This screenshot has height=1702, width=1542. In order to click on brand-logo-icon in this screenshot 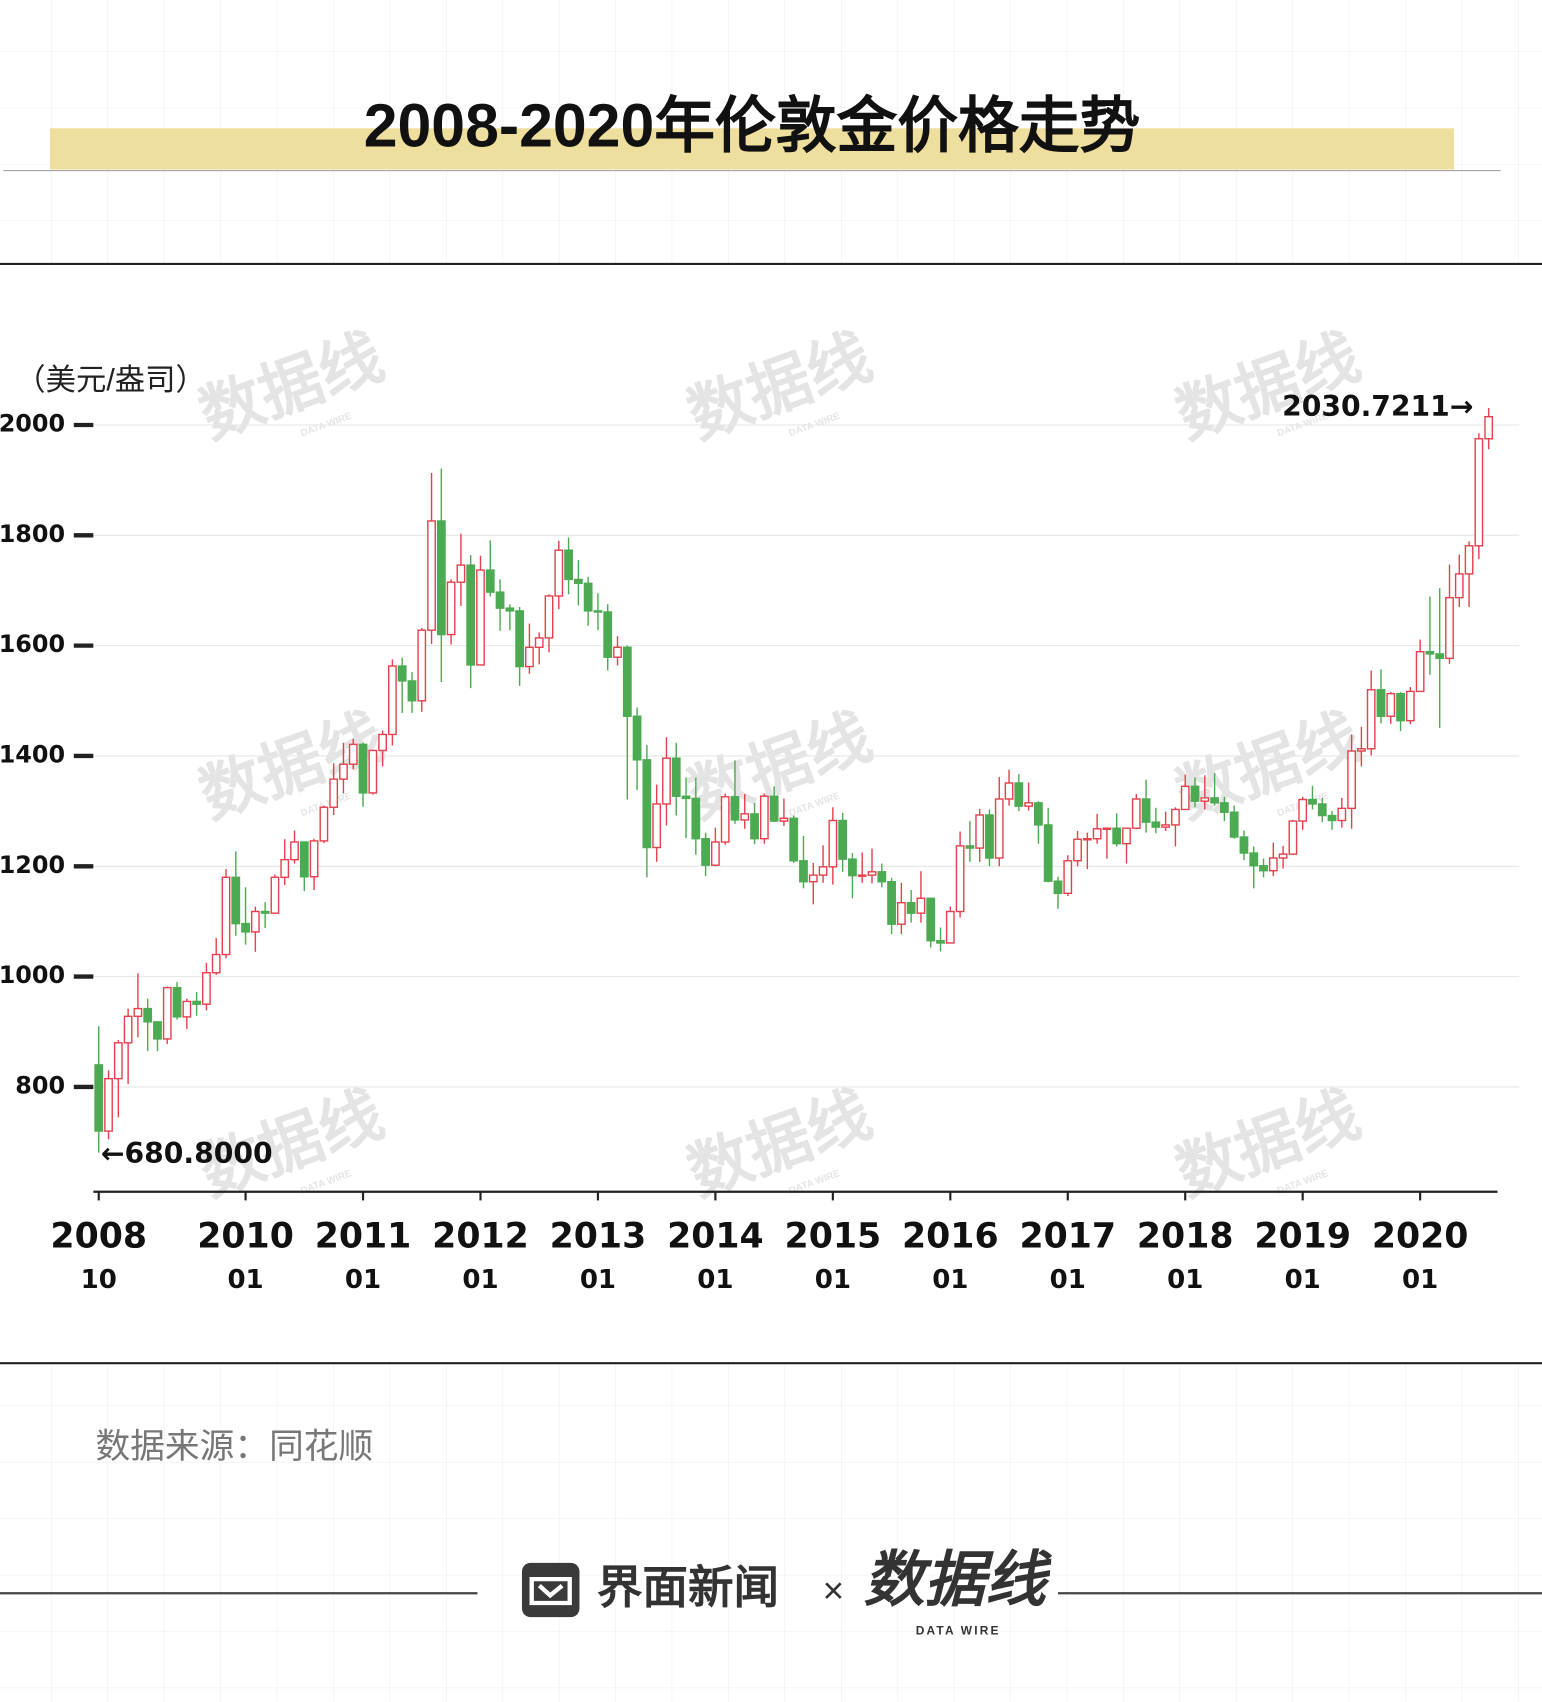, I will do `click(550, 1591)`.